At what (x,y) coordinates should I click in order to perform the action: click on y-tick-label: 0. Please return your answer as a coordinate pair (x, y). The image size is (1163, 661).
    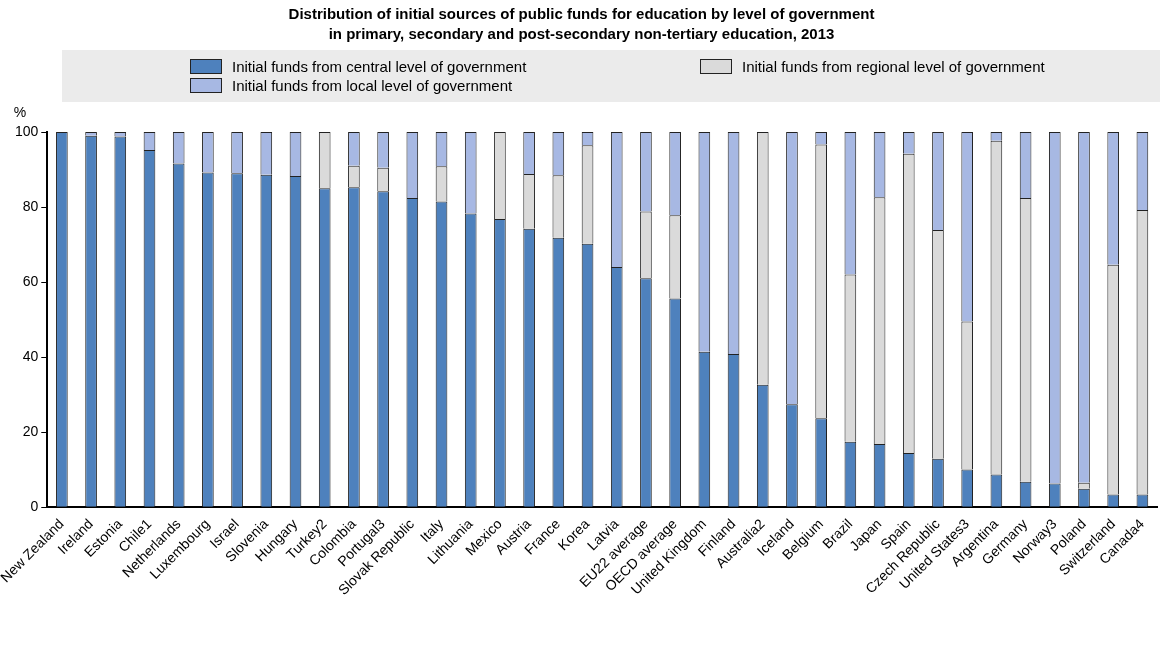
    Looking at the image, I should click on (34, 506).